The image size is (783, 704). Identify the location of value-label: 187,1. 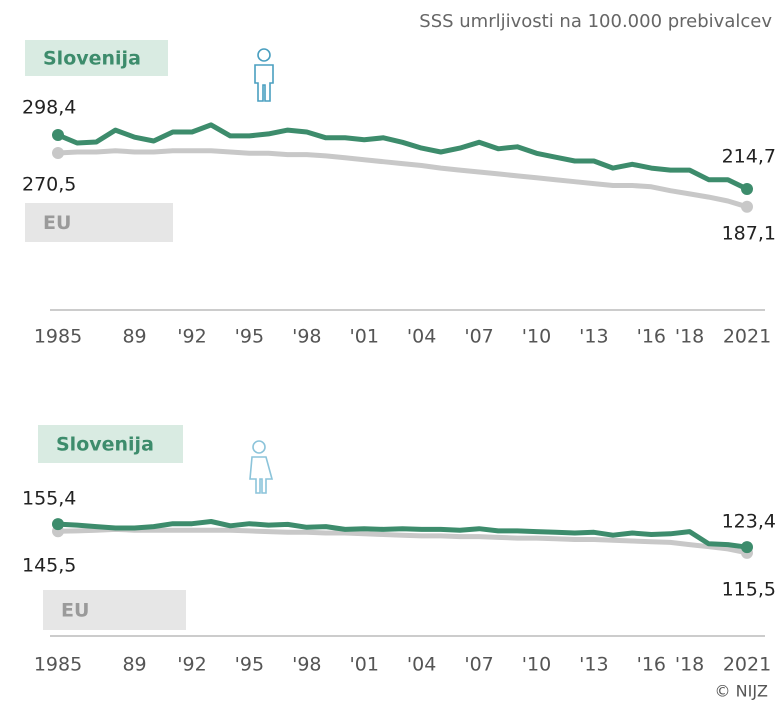
(749, 234).